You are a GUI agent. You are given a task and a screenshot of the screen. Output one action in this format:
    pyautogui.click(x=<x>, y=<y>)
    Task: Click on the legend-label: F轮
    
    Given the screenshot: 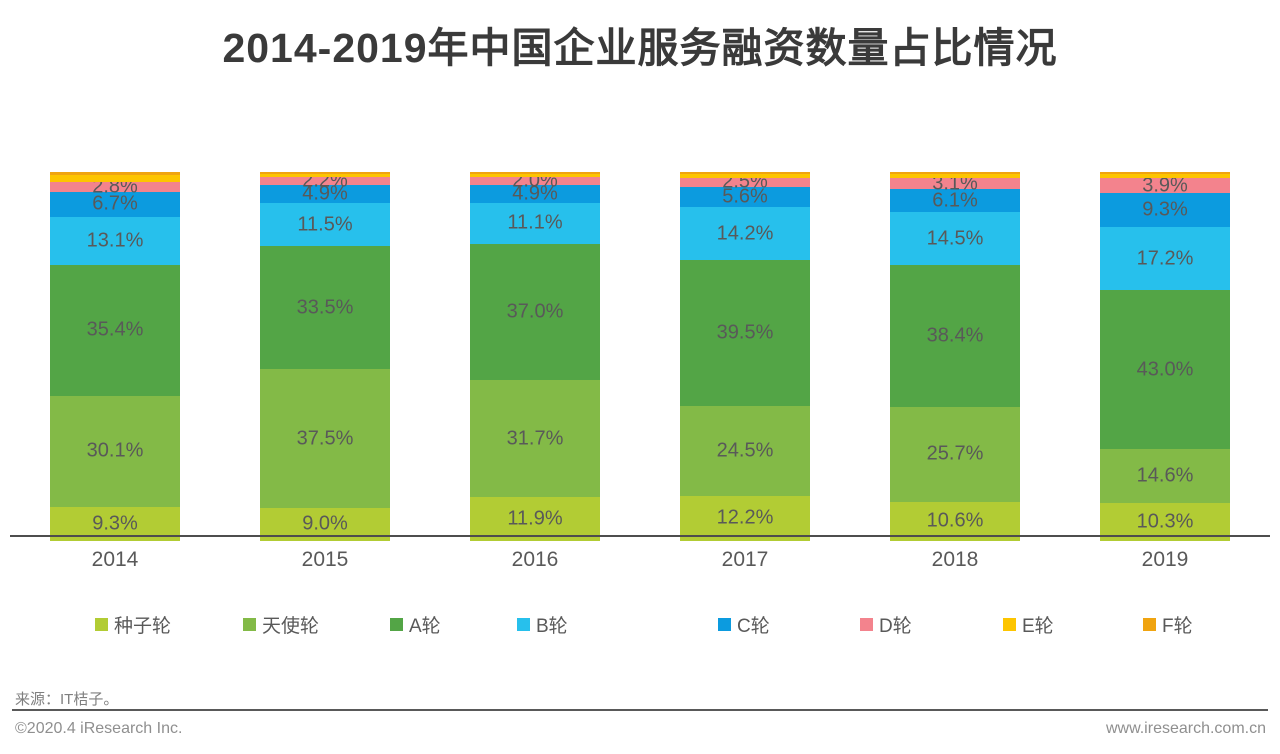 What is the action you would take?
    pyautogui.click(x=1177, y=626)
    